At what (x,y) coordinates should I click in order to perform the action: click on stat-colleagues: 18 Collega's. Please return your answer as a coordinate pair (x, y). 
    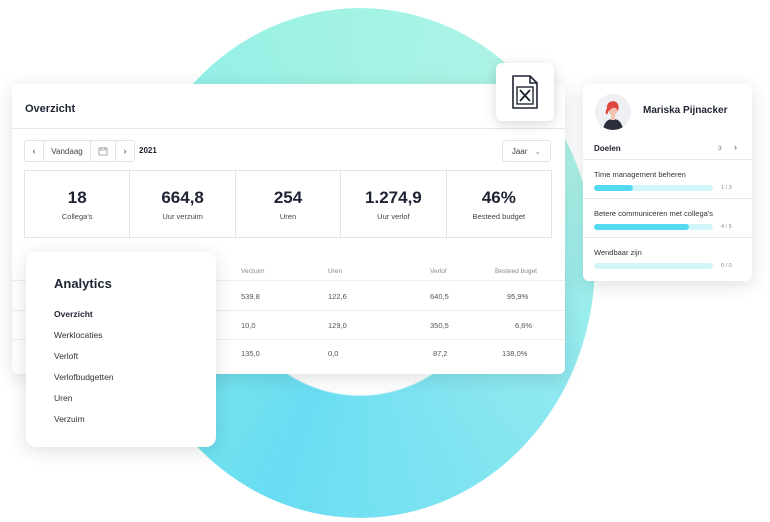
    Looking at the image, I should click on (78, 204).